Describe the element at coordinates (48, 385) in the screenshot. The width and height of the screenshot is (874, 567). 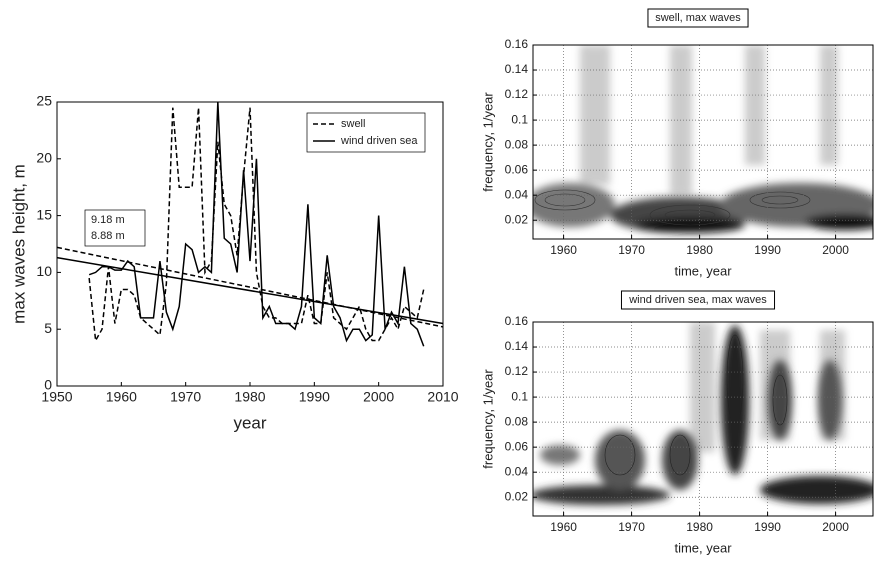
I see `y-tick-label: 0` at that location.